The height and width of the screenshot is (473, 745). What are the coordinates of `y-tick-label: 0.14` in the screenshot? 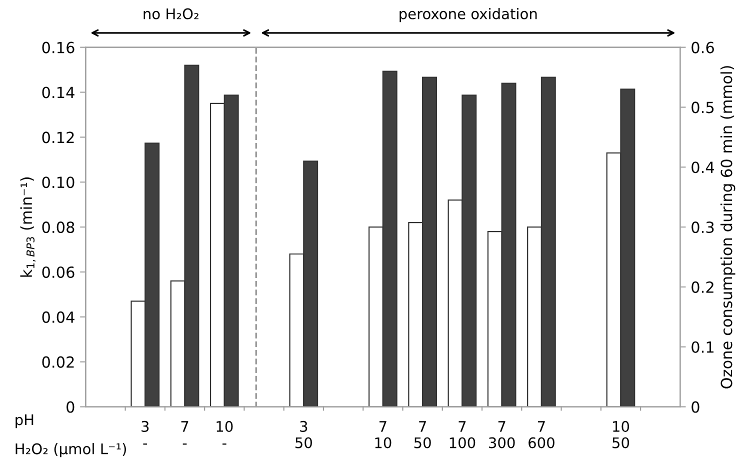 It's located at (58, 92).